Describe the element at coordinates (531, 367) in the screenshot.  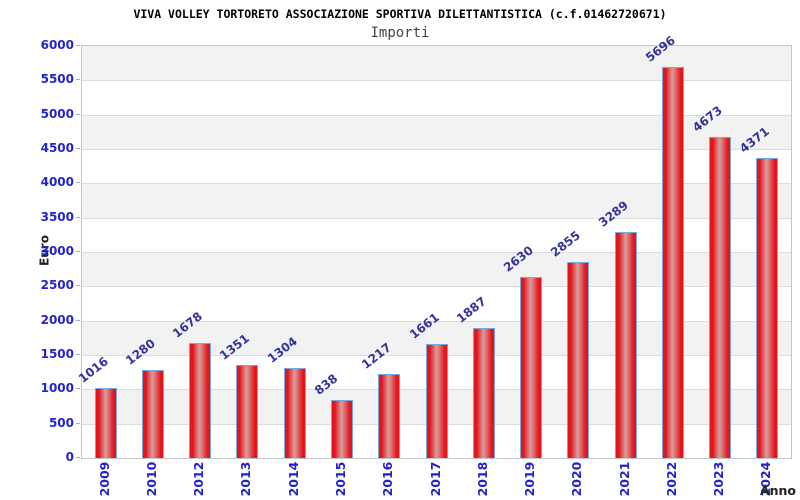
I see `bar-2019` at that location.